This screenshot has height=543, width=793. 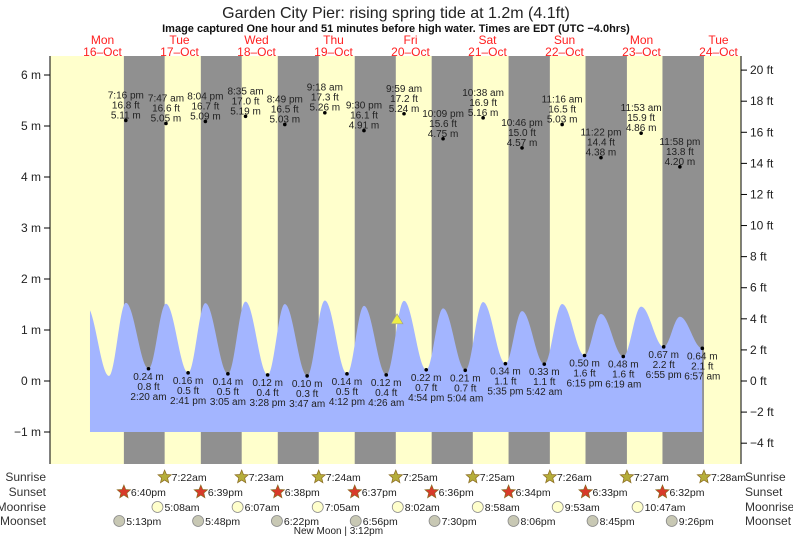 What do you see at coordinates (544, 372) in the screenshot?
I see `low-m: 0.33 m` at bounding box center [544, 372].